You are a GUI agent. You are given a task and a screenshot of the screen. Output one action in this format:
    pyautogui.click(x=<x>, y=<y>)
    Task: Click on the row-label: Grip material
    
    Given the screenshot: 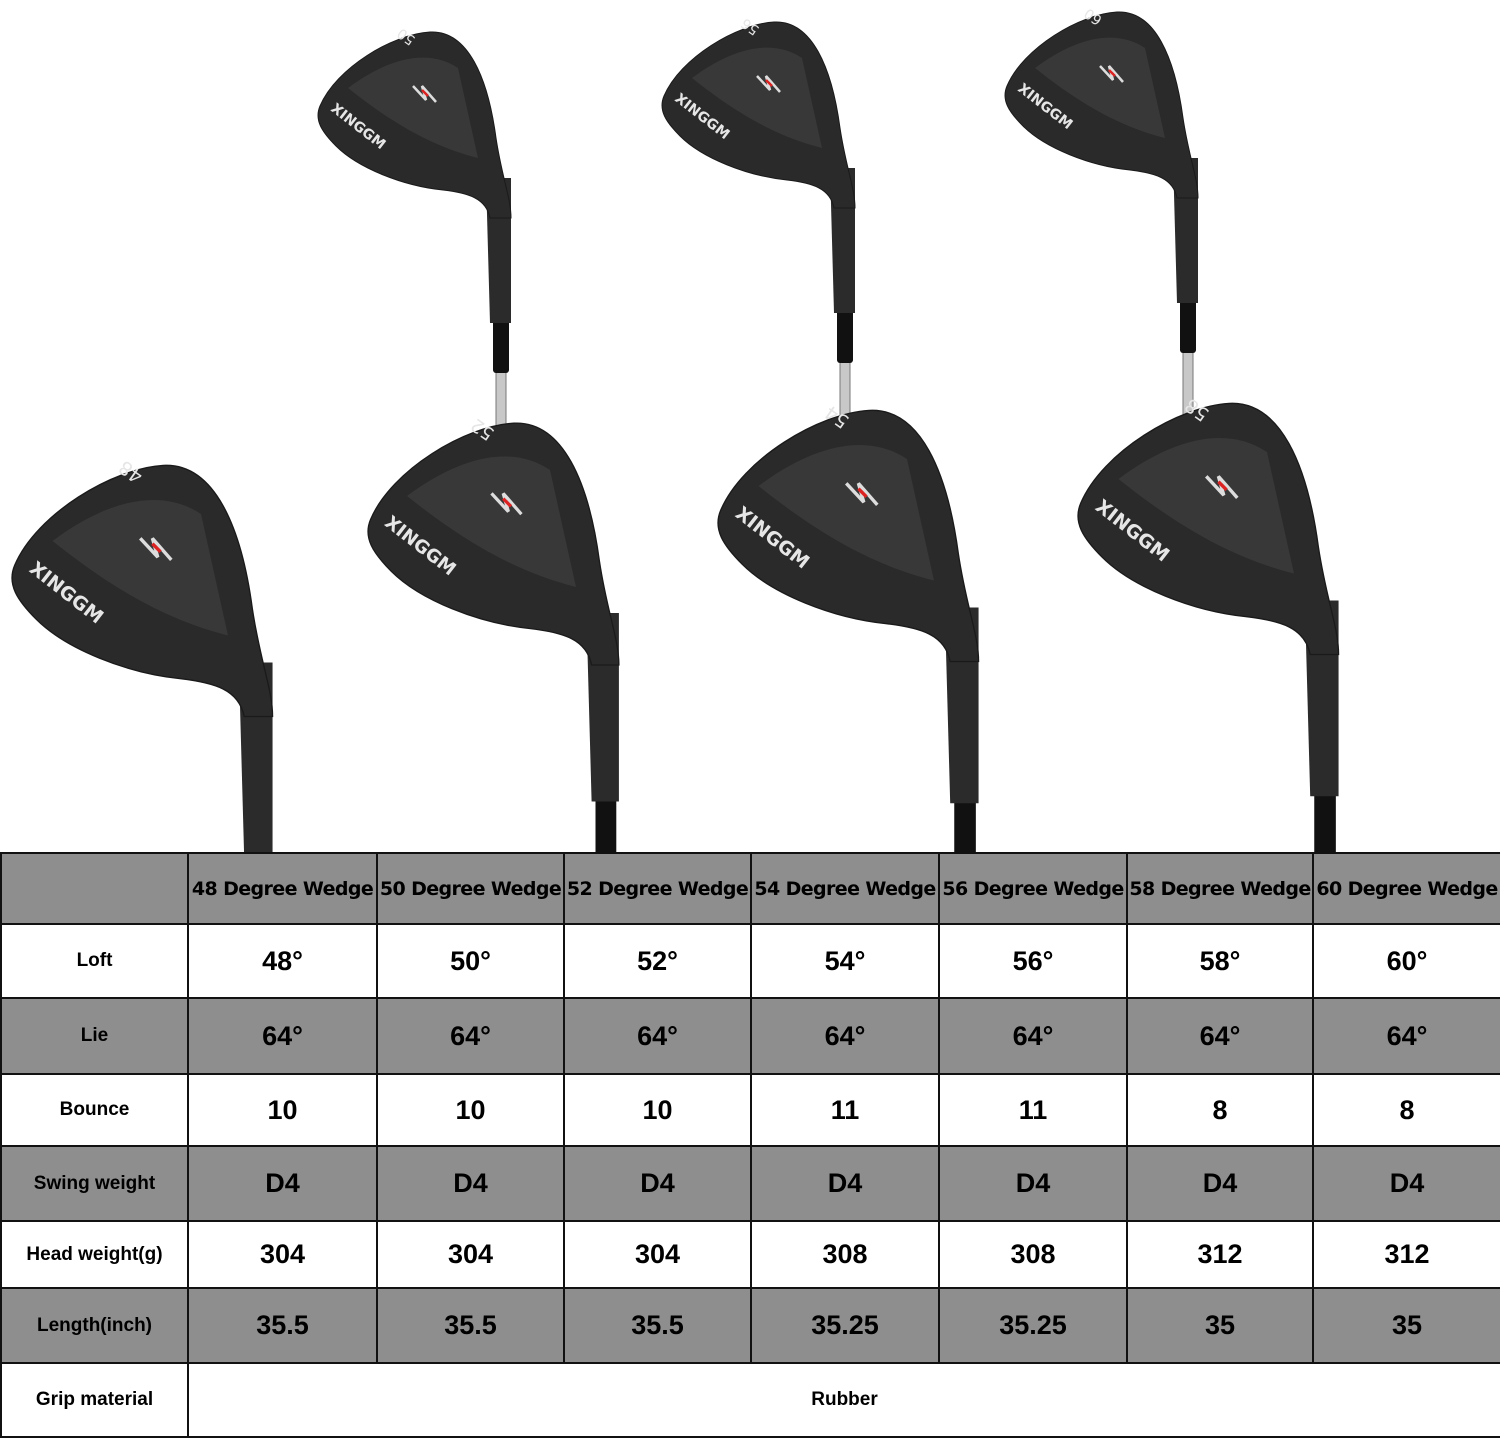 What is the action you would take?
    pyautogui.click(x=94, y=1400)
    